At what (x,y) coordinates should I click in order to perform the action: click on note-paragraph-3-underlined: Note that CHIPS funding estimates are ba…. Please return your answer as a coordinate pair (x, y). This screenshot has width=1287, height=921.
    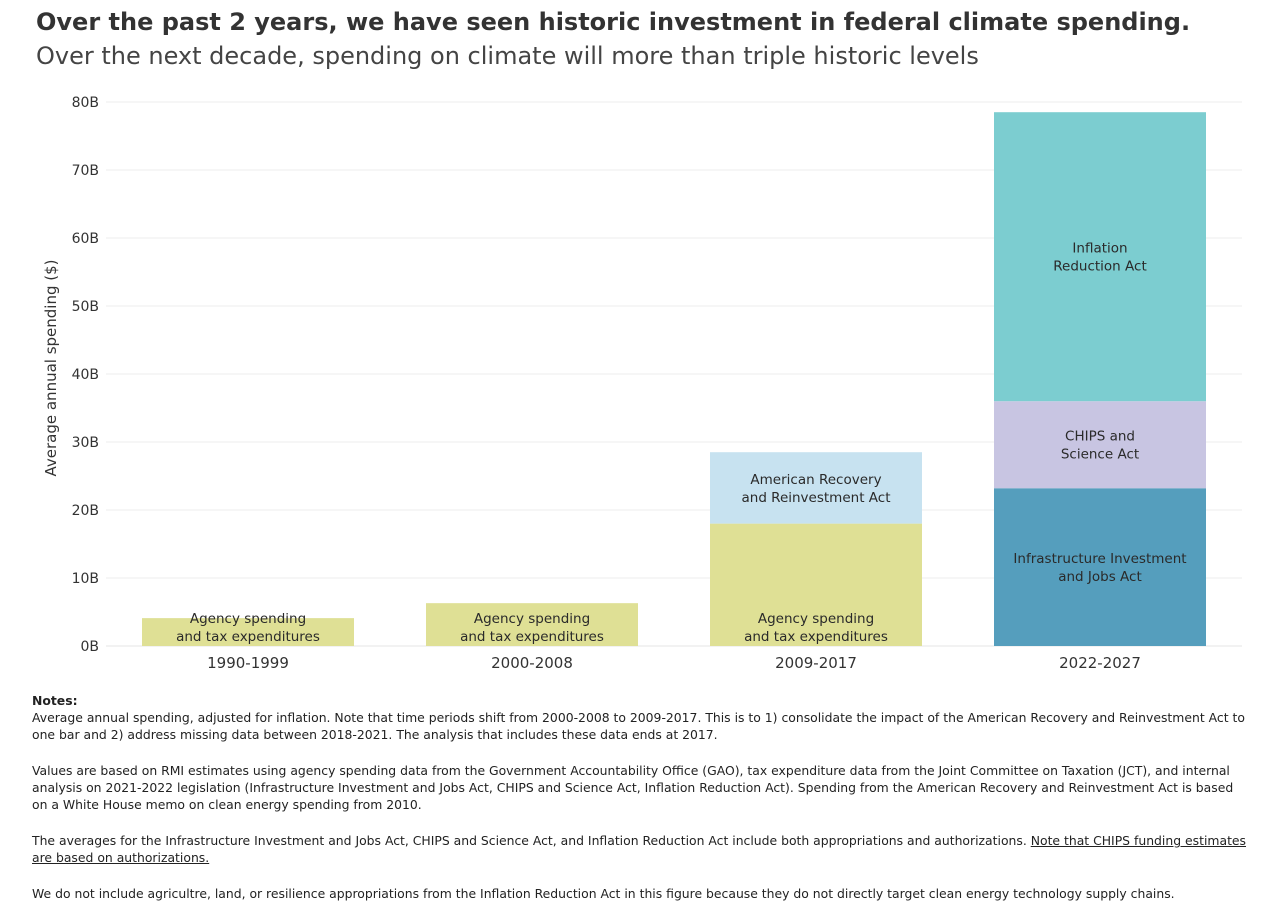
    Looking at the image, I should click on (639, 849).